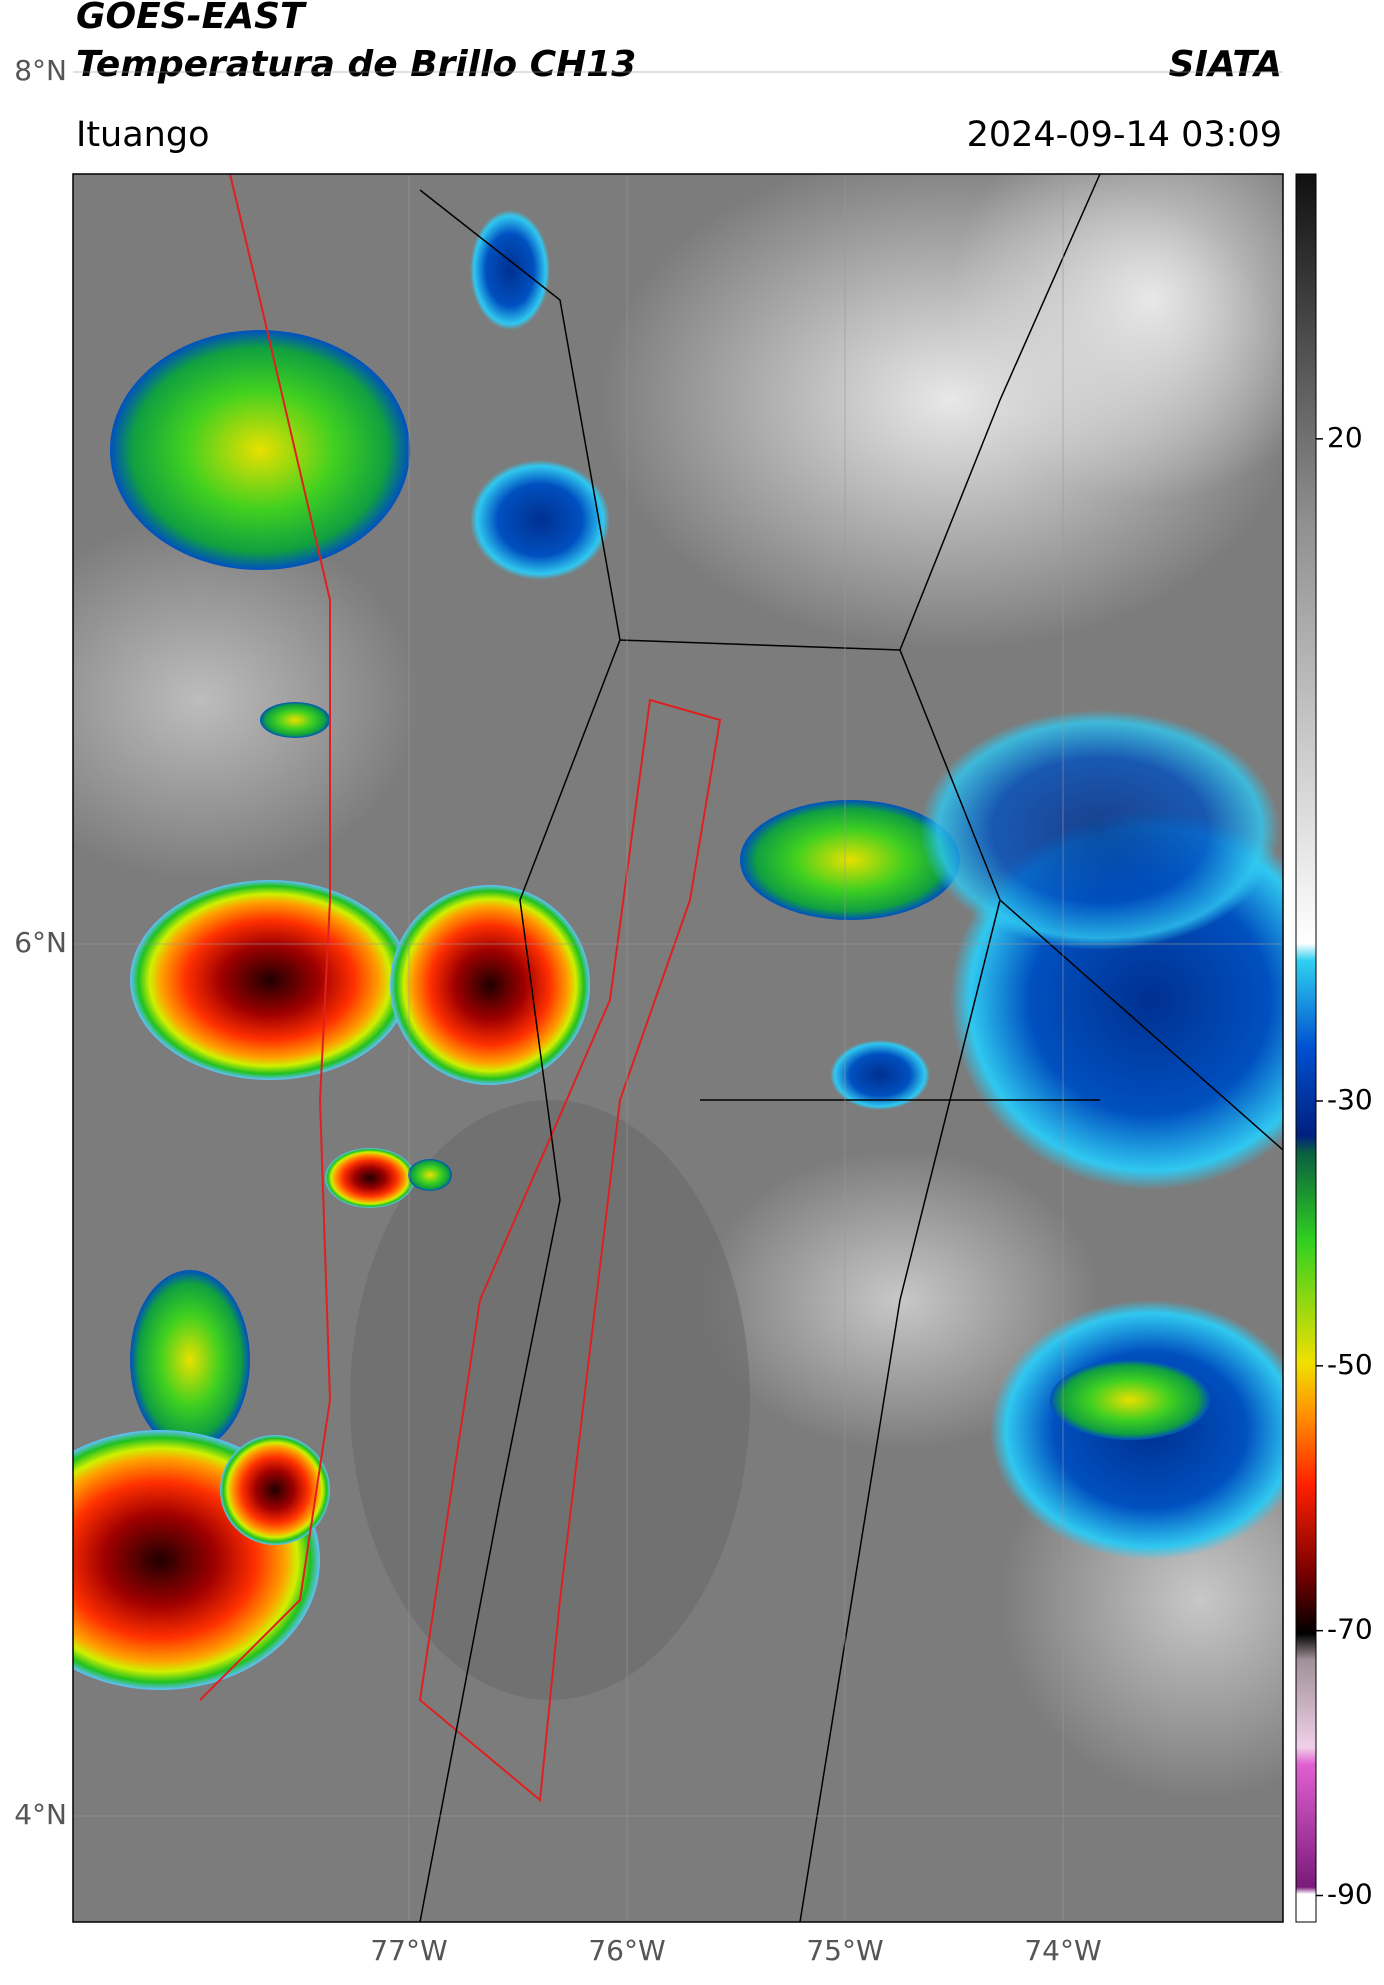 The height and width of the screenshot is (1985, 1384). Describe the element at coordinates (1062, 1950) in the screenshot. I see `lon-tick-label: 74°W` at that location.